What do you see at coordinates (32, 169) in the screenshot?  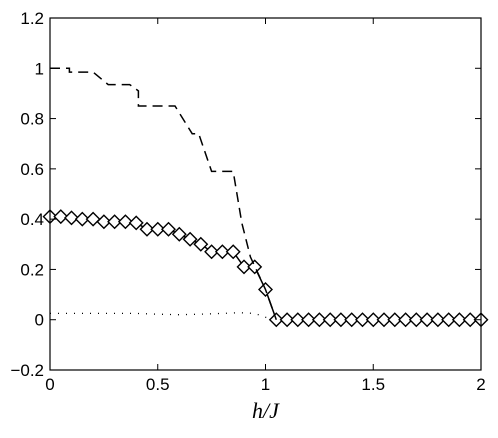 I see `y-tick-label: 0.6` at bounding box center [32, 169].